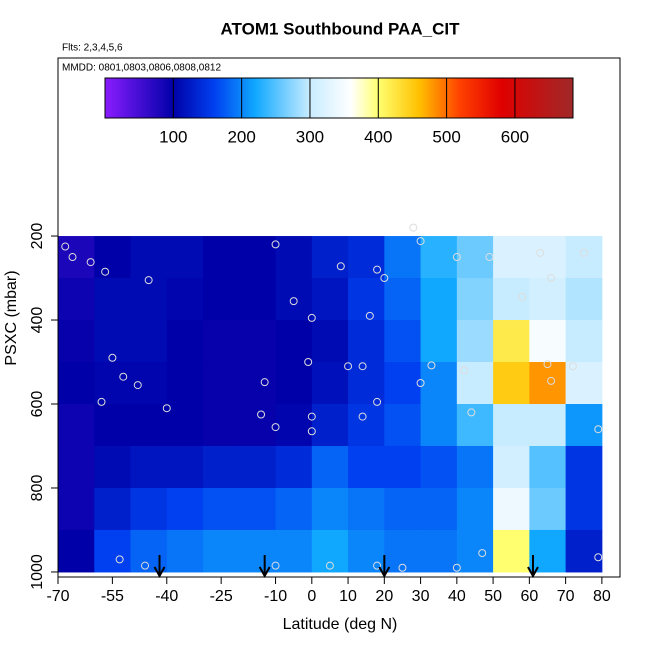  Describe the element at coordinates (173, 136) in the screenshot. I see `colorbar-tick-label: 100` at that location.